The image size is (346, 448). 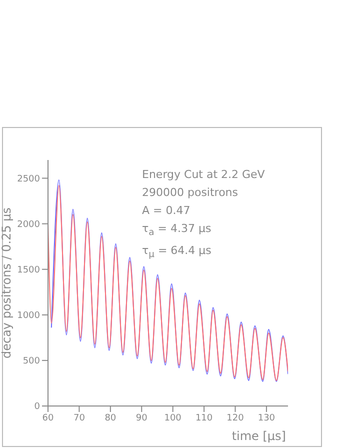 What do you see at coordinates (167, 211) in the screenshot?
I see `annotation: A = 0.47` at bounding box center [167, 211].